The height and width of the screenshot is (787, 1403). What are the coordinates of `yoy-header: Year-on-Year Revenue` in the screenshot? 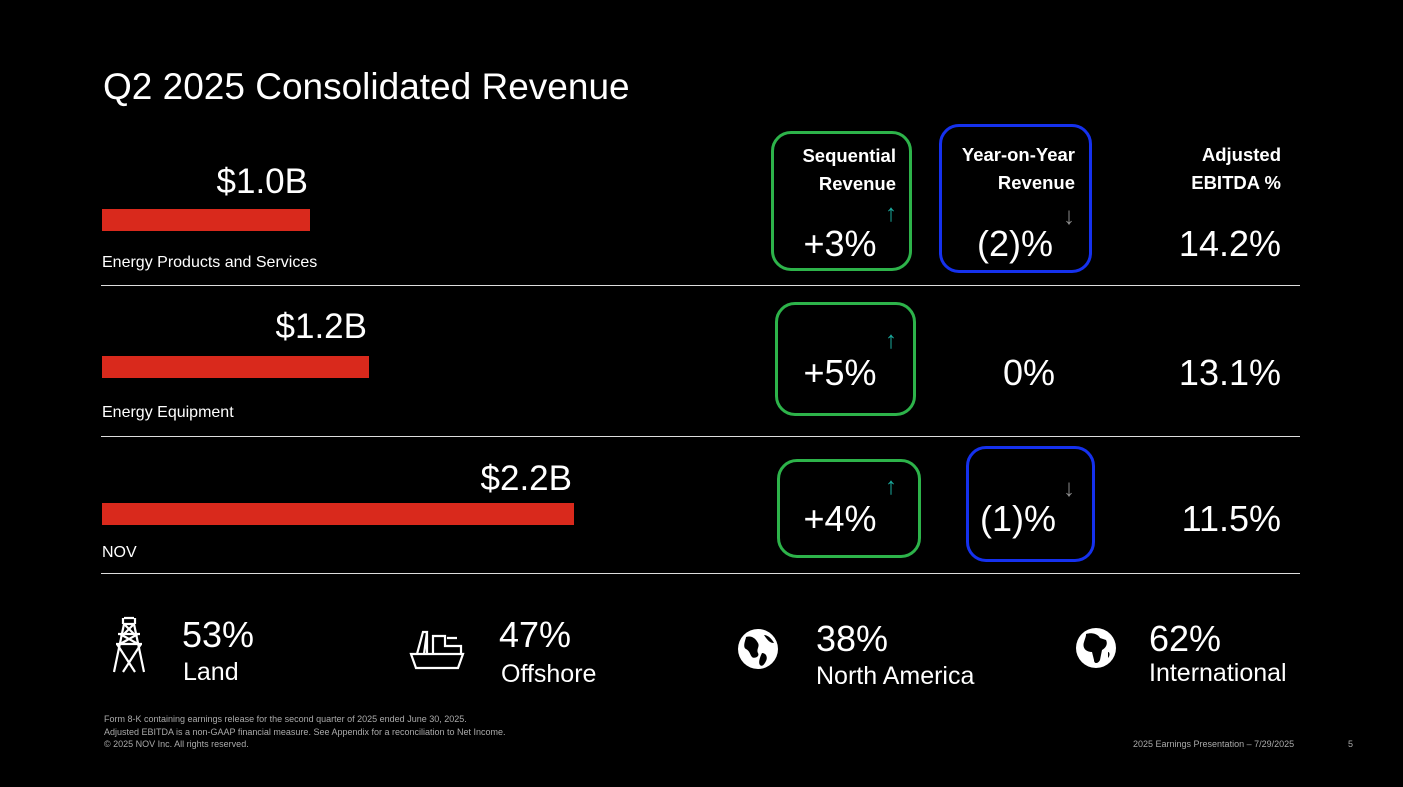 It's located at (1007, 169).